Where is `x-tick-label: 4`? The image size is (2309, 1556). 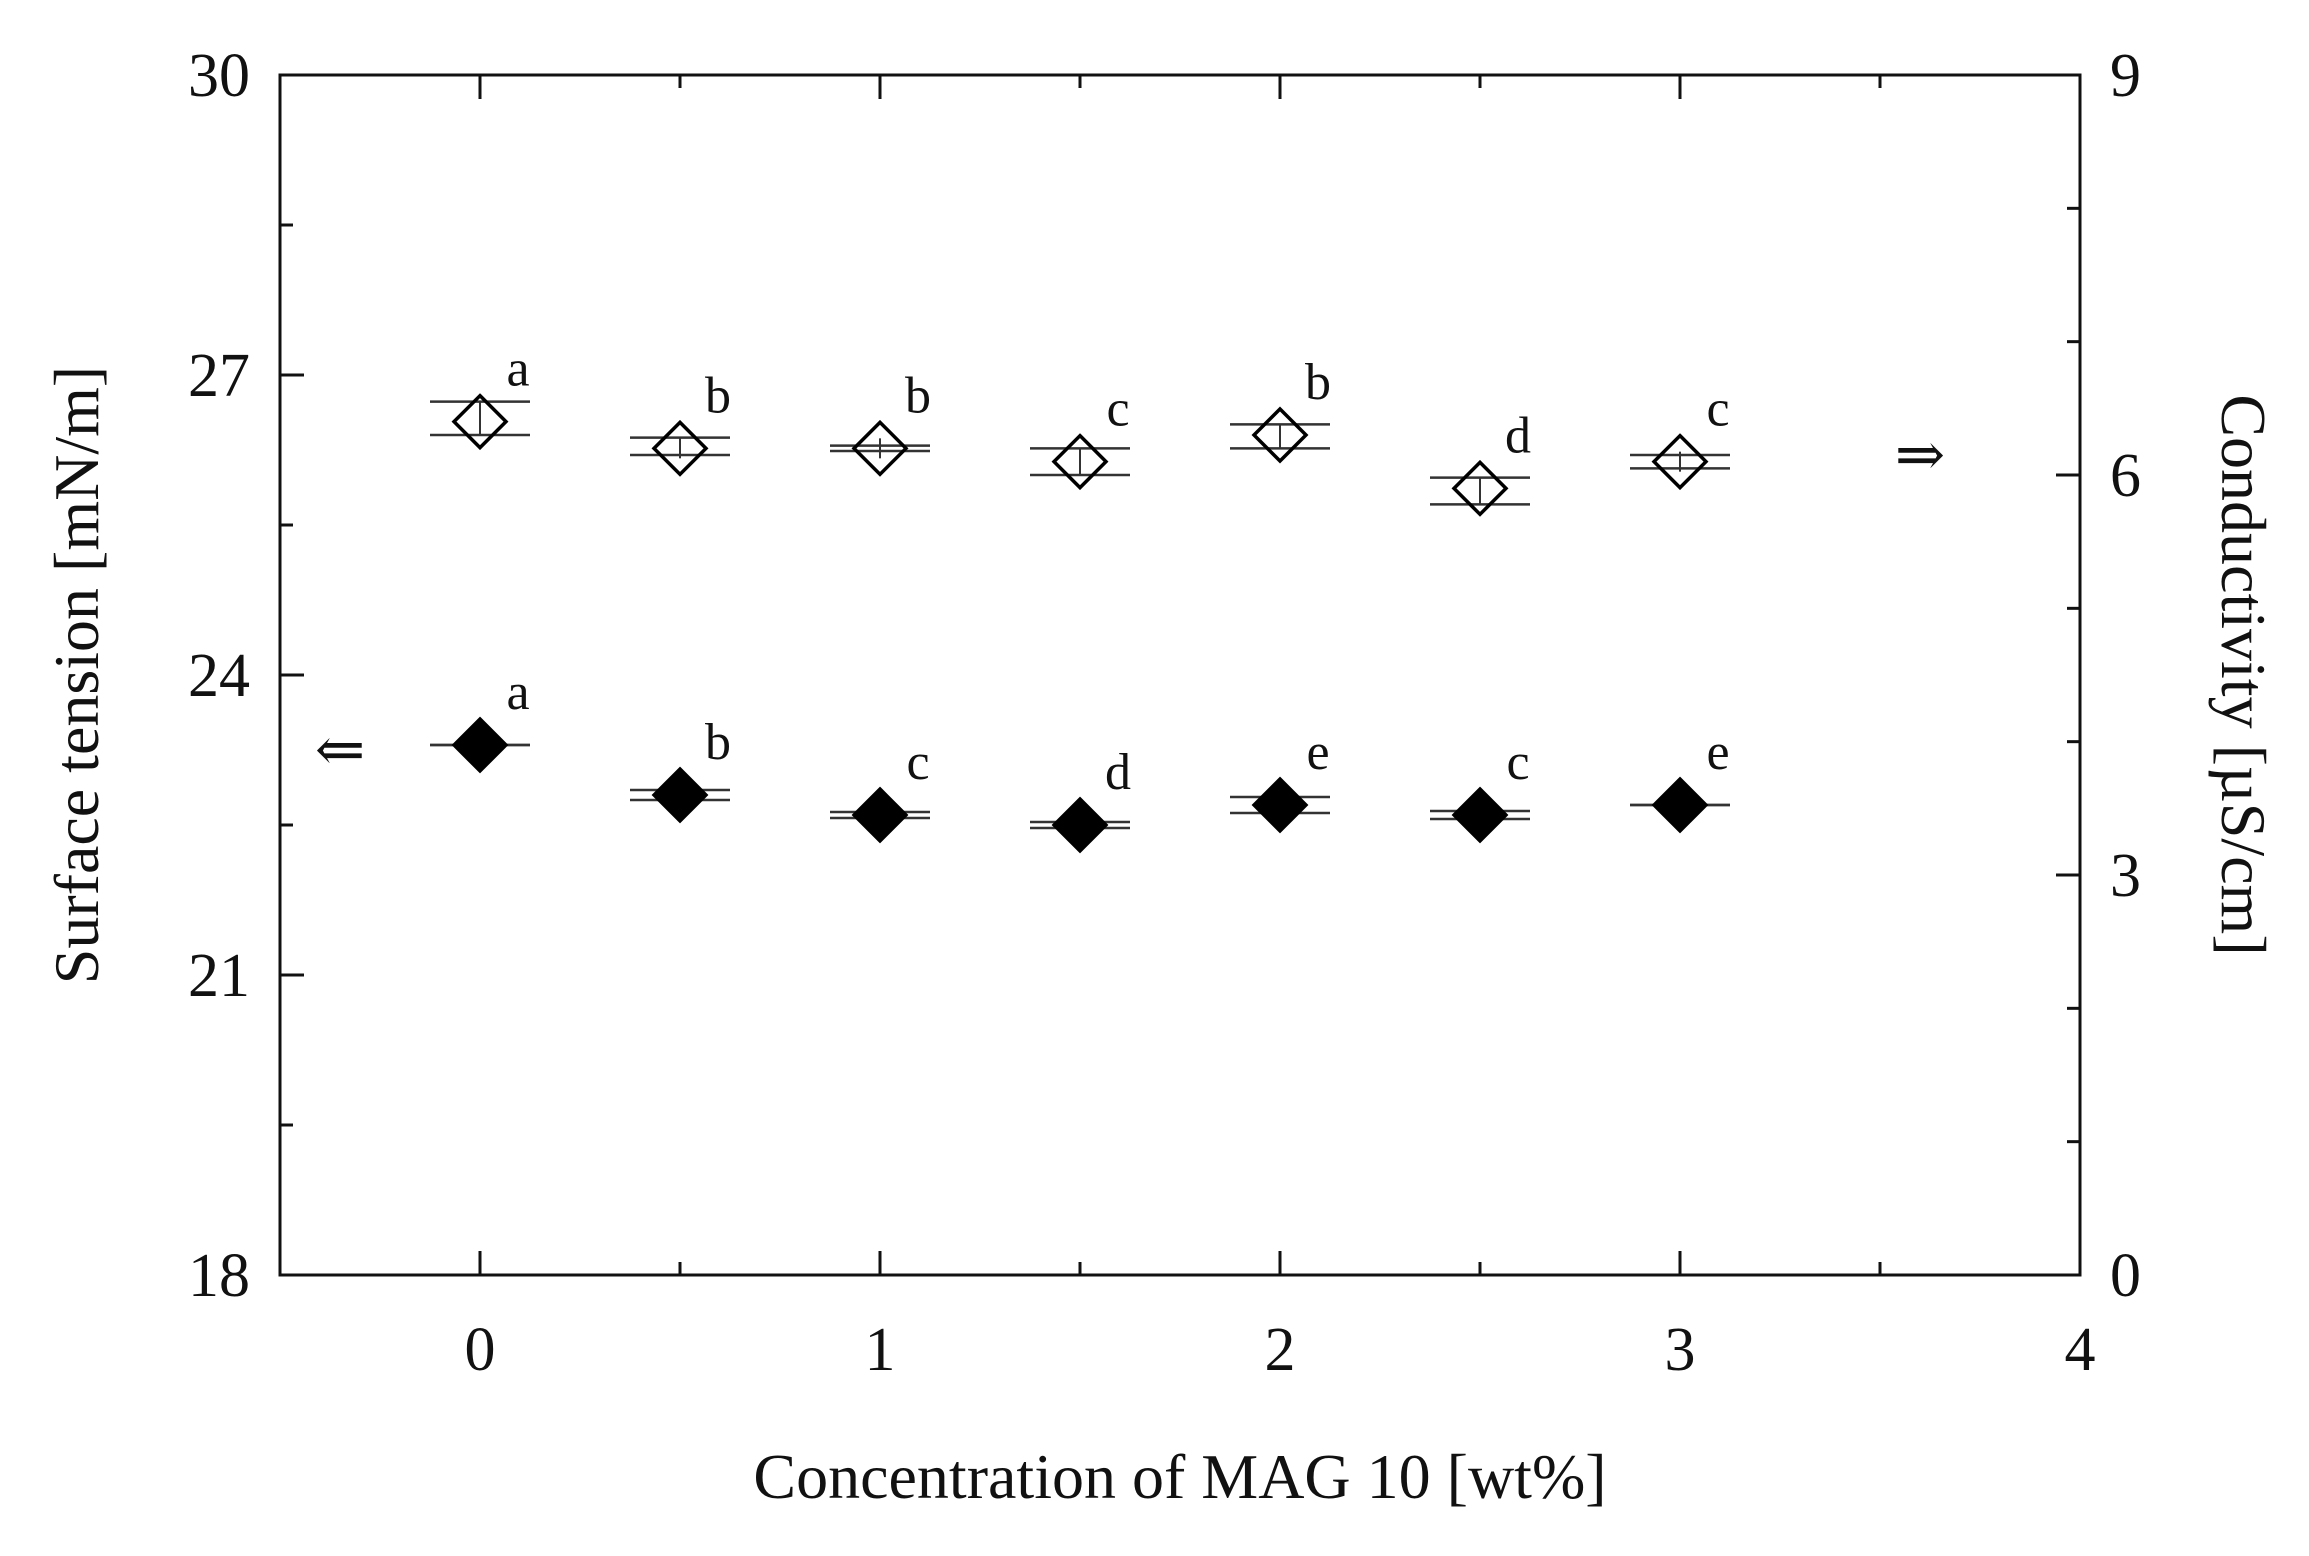 x-tick-label: 4 is located at coordinates (2080, 1350).